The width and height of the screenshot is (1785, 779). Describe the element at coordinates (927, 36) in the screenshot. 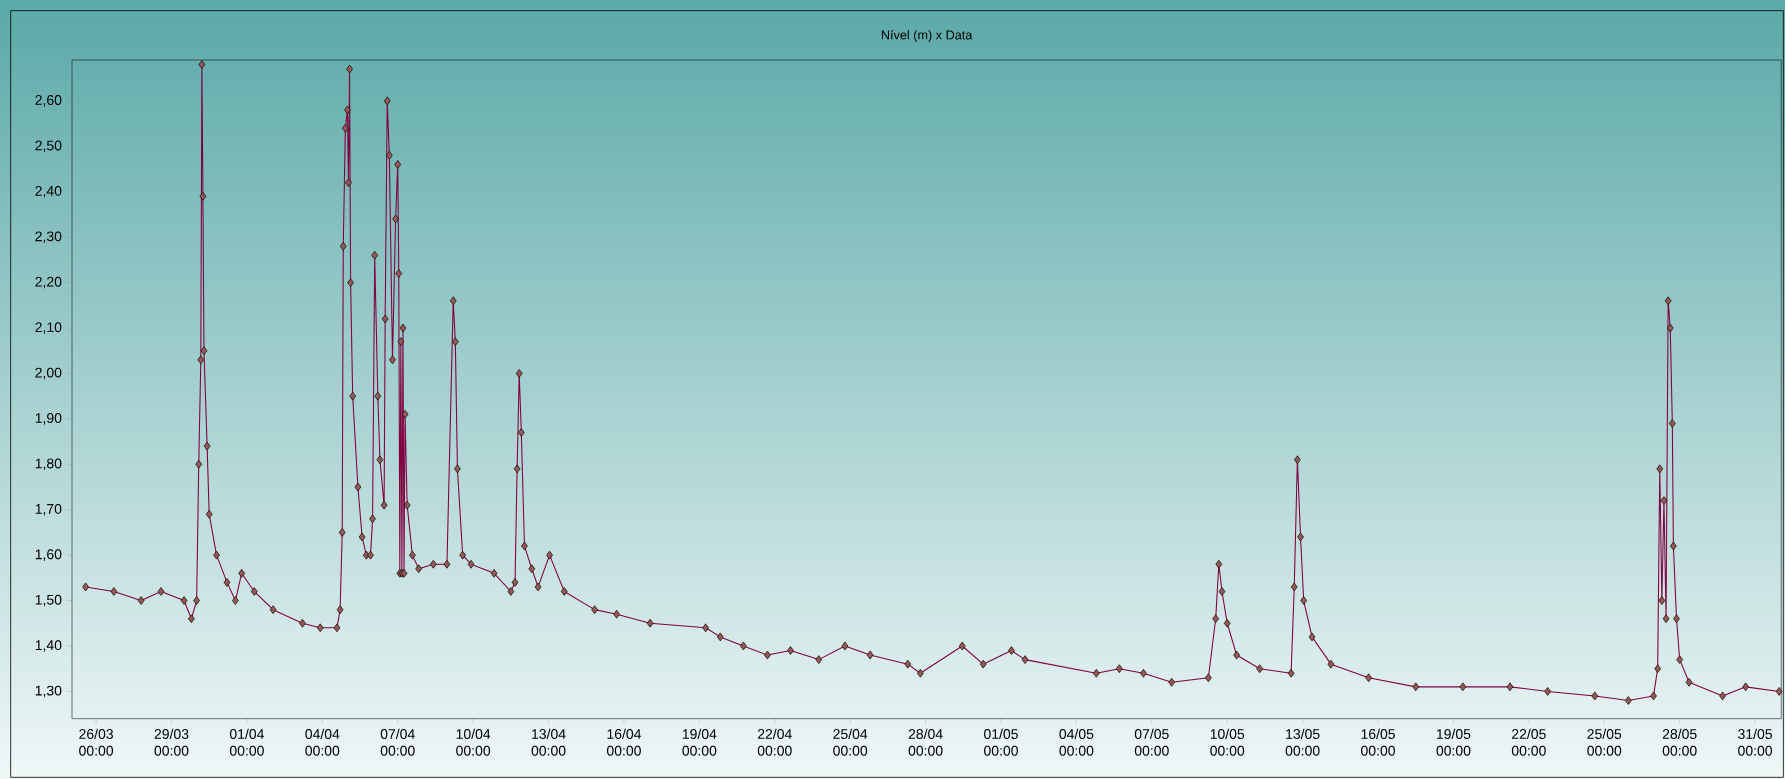

I see `chart-title: Nível (m) x Data` at that location.